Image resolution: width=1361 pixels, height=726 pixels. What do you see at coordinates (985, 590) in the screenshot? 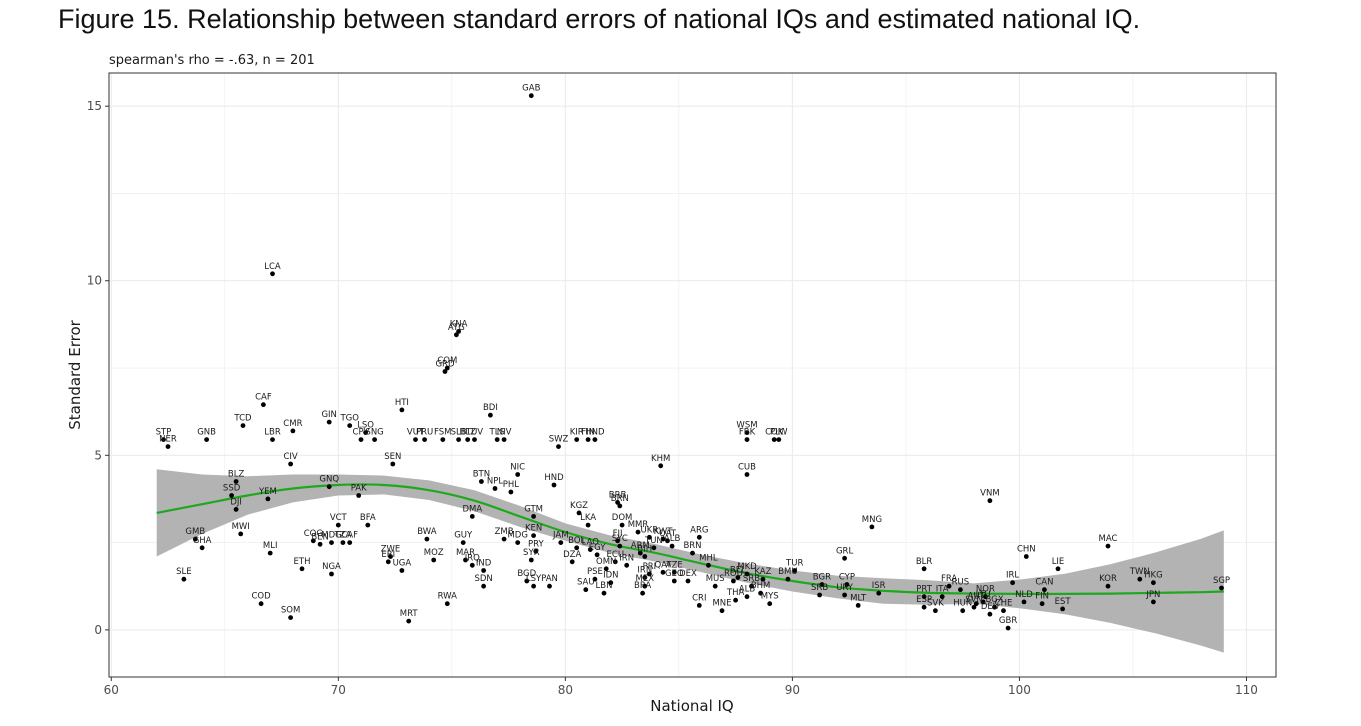
I see `point-label: NOR` at bounding box center [985, 590].